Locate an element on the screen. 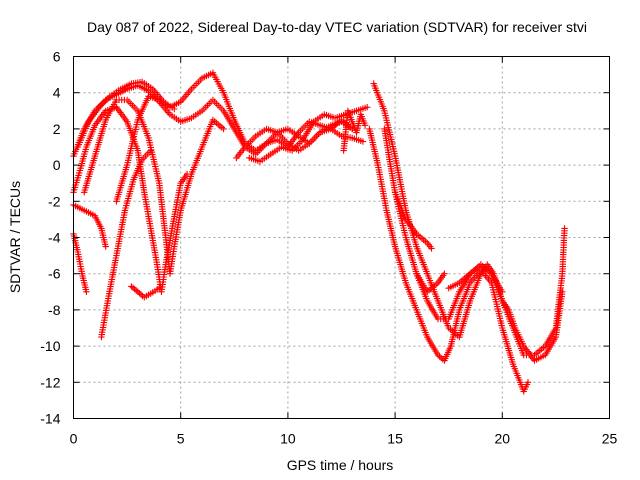 The image size is (640, 480). series-sat-o is located at coordinates (473, 244).